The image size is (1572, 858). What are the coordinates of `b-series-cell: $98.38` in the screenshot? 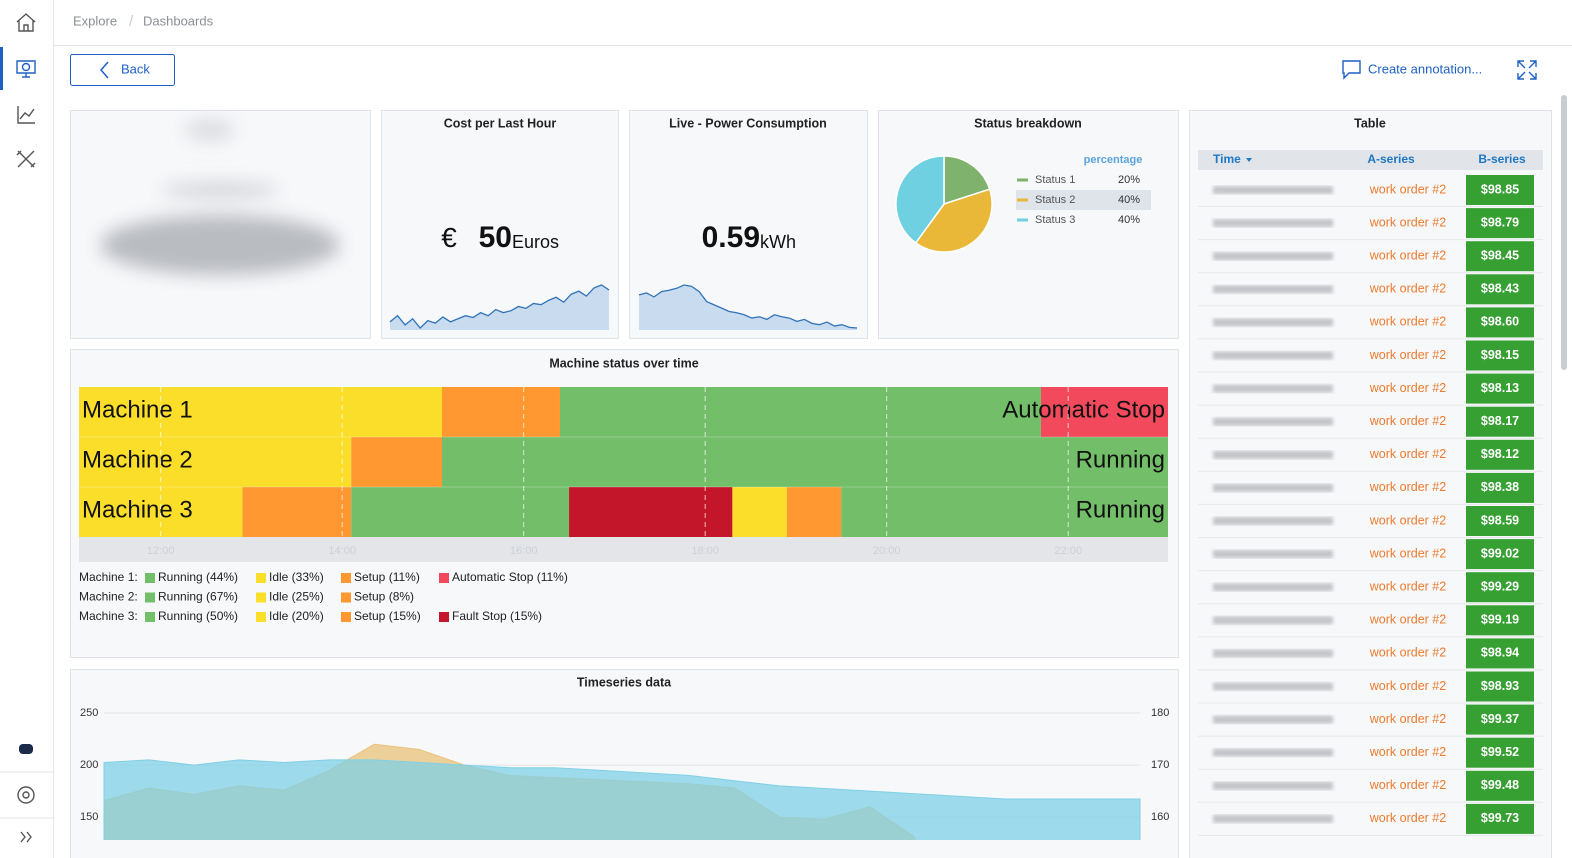 It's located at (1500, 487).